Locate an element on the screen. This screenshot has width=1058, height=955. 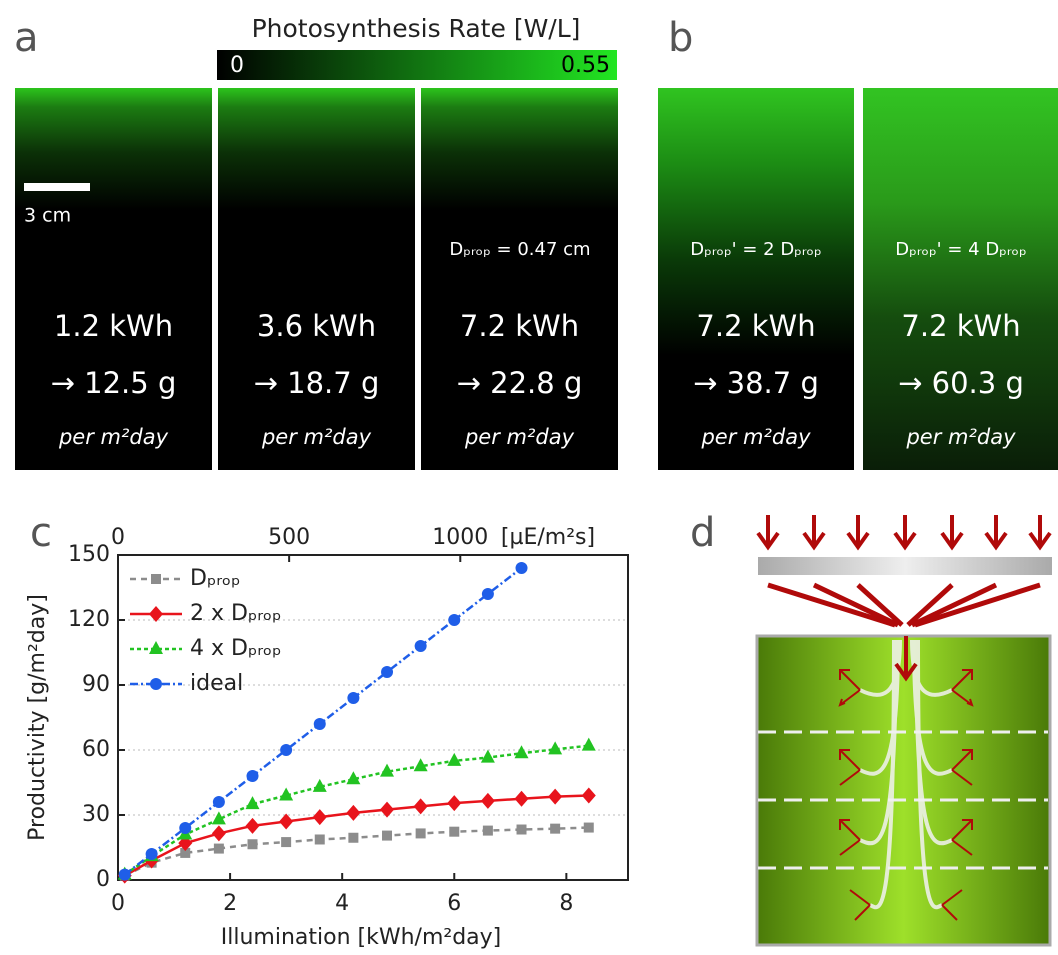
legend-label: ideal is located at coordinates (216, 683).